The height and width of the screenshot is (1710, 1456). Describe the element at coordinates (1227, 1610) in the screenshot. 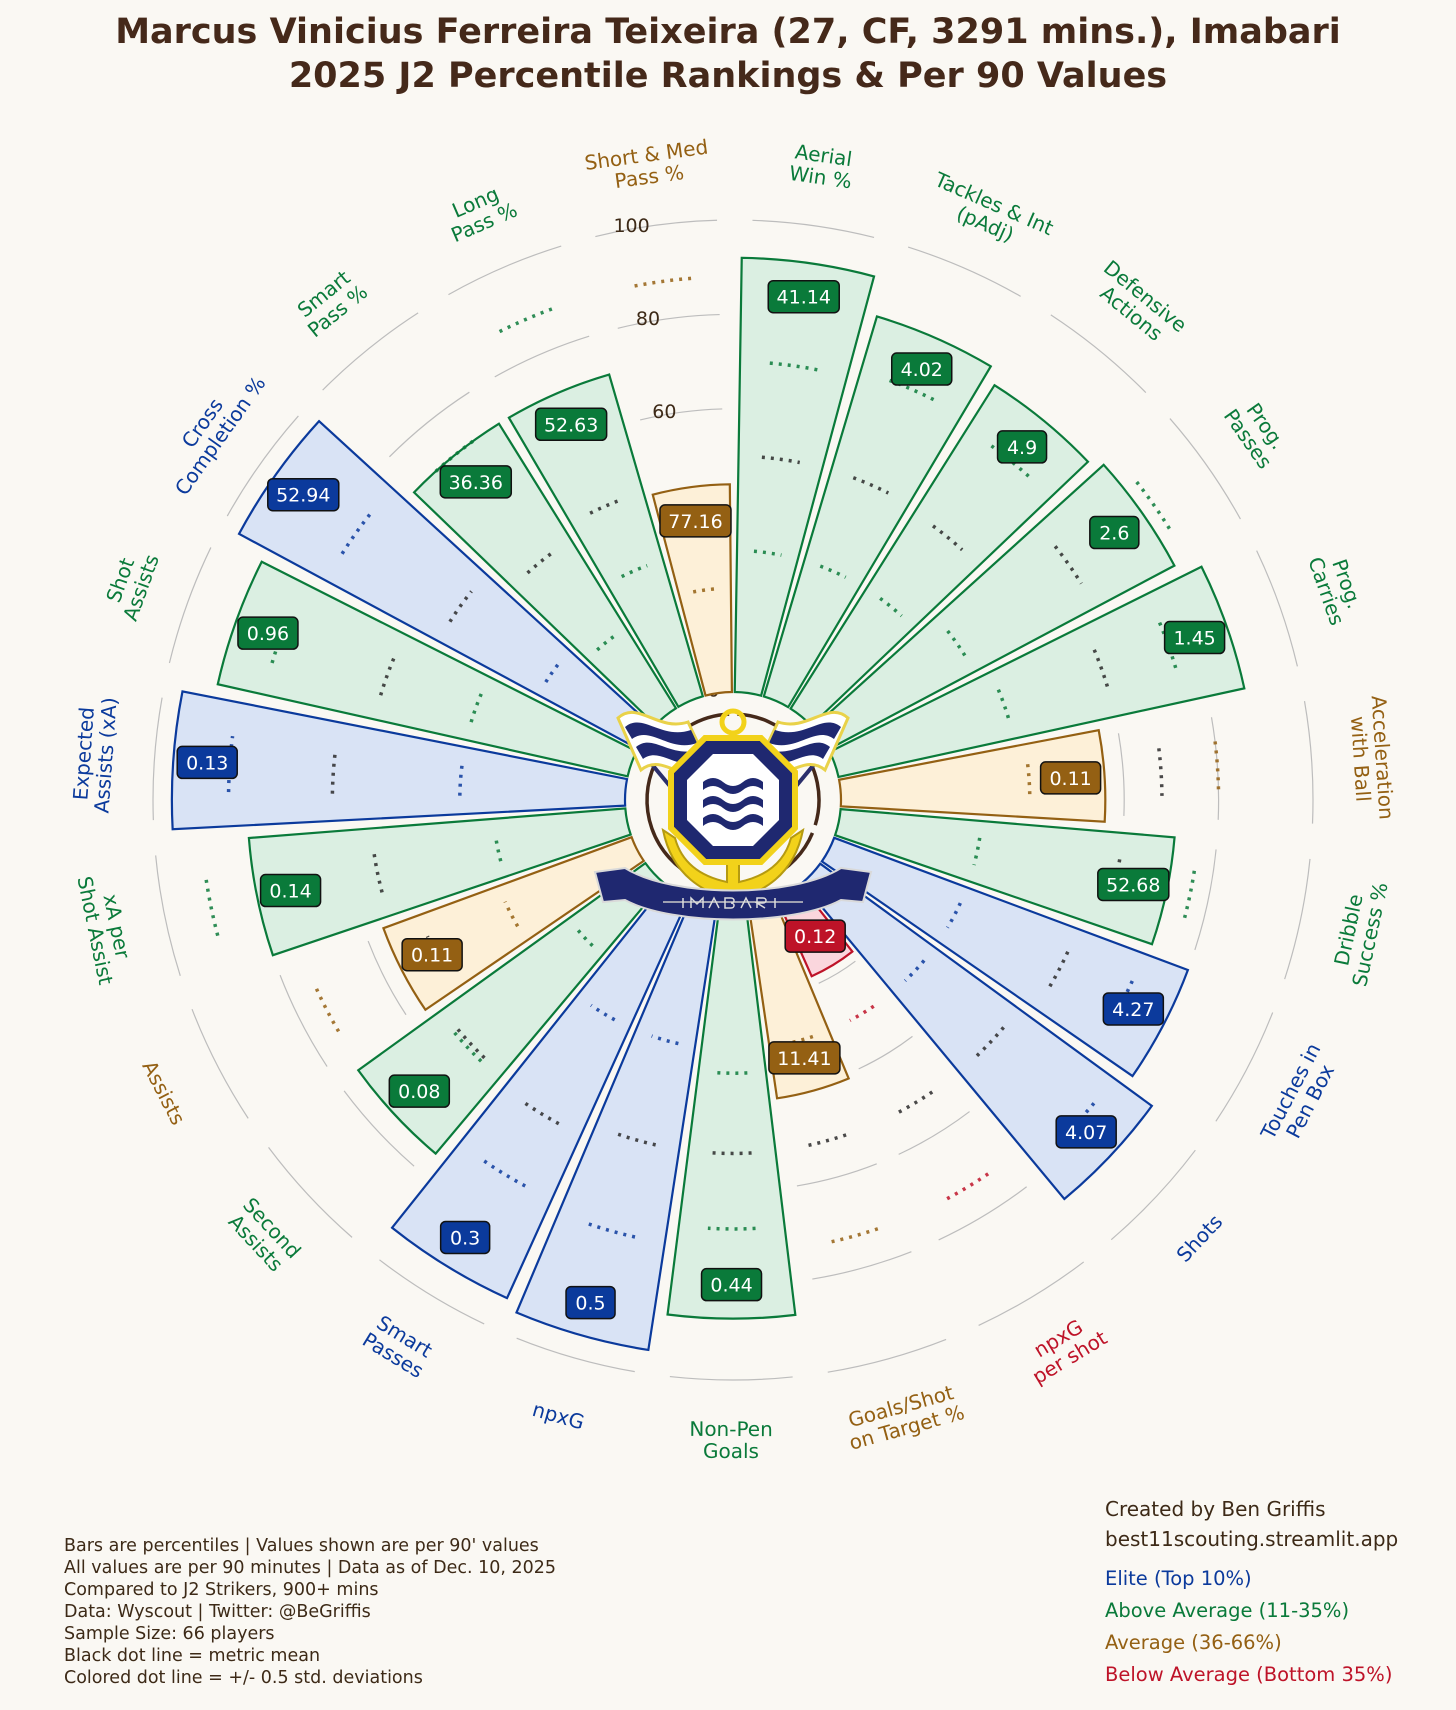

I see `legend-above-average: Above Average (11-35%)` at that location.